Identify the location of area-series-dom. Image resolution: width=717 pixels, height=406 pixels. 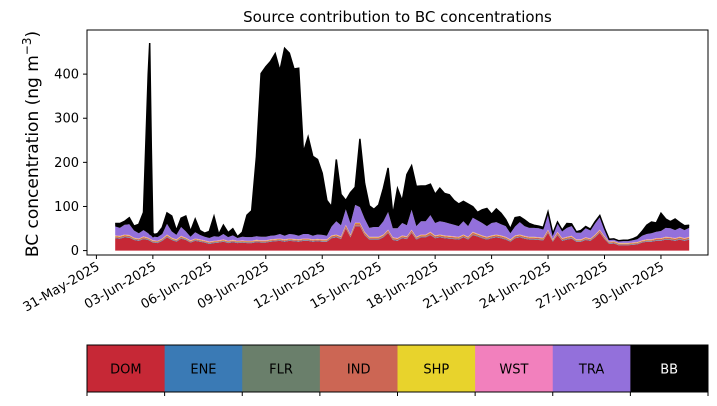
(402, 238).